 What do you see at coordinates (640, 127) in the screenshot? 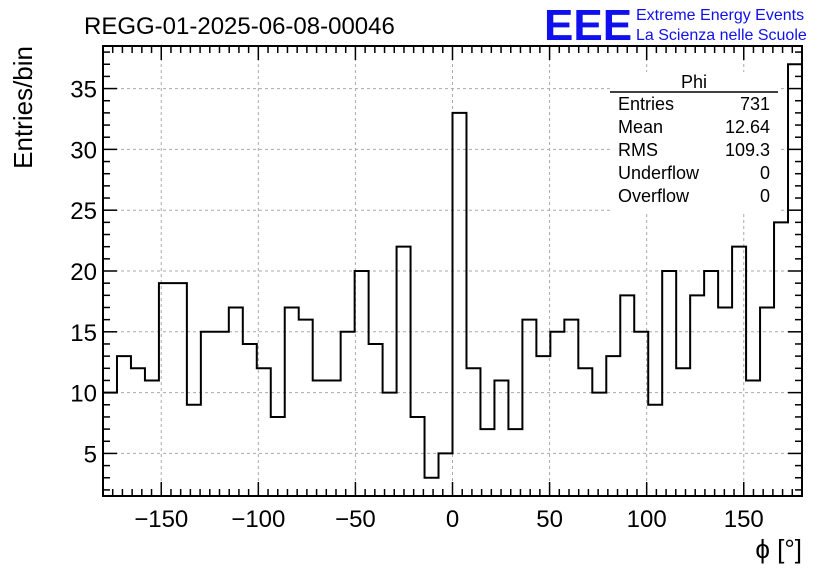
I see `stats-label: Mean` at bounding box center [640, 127].